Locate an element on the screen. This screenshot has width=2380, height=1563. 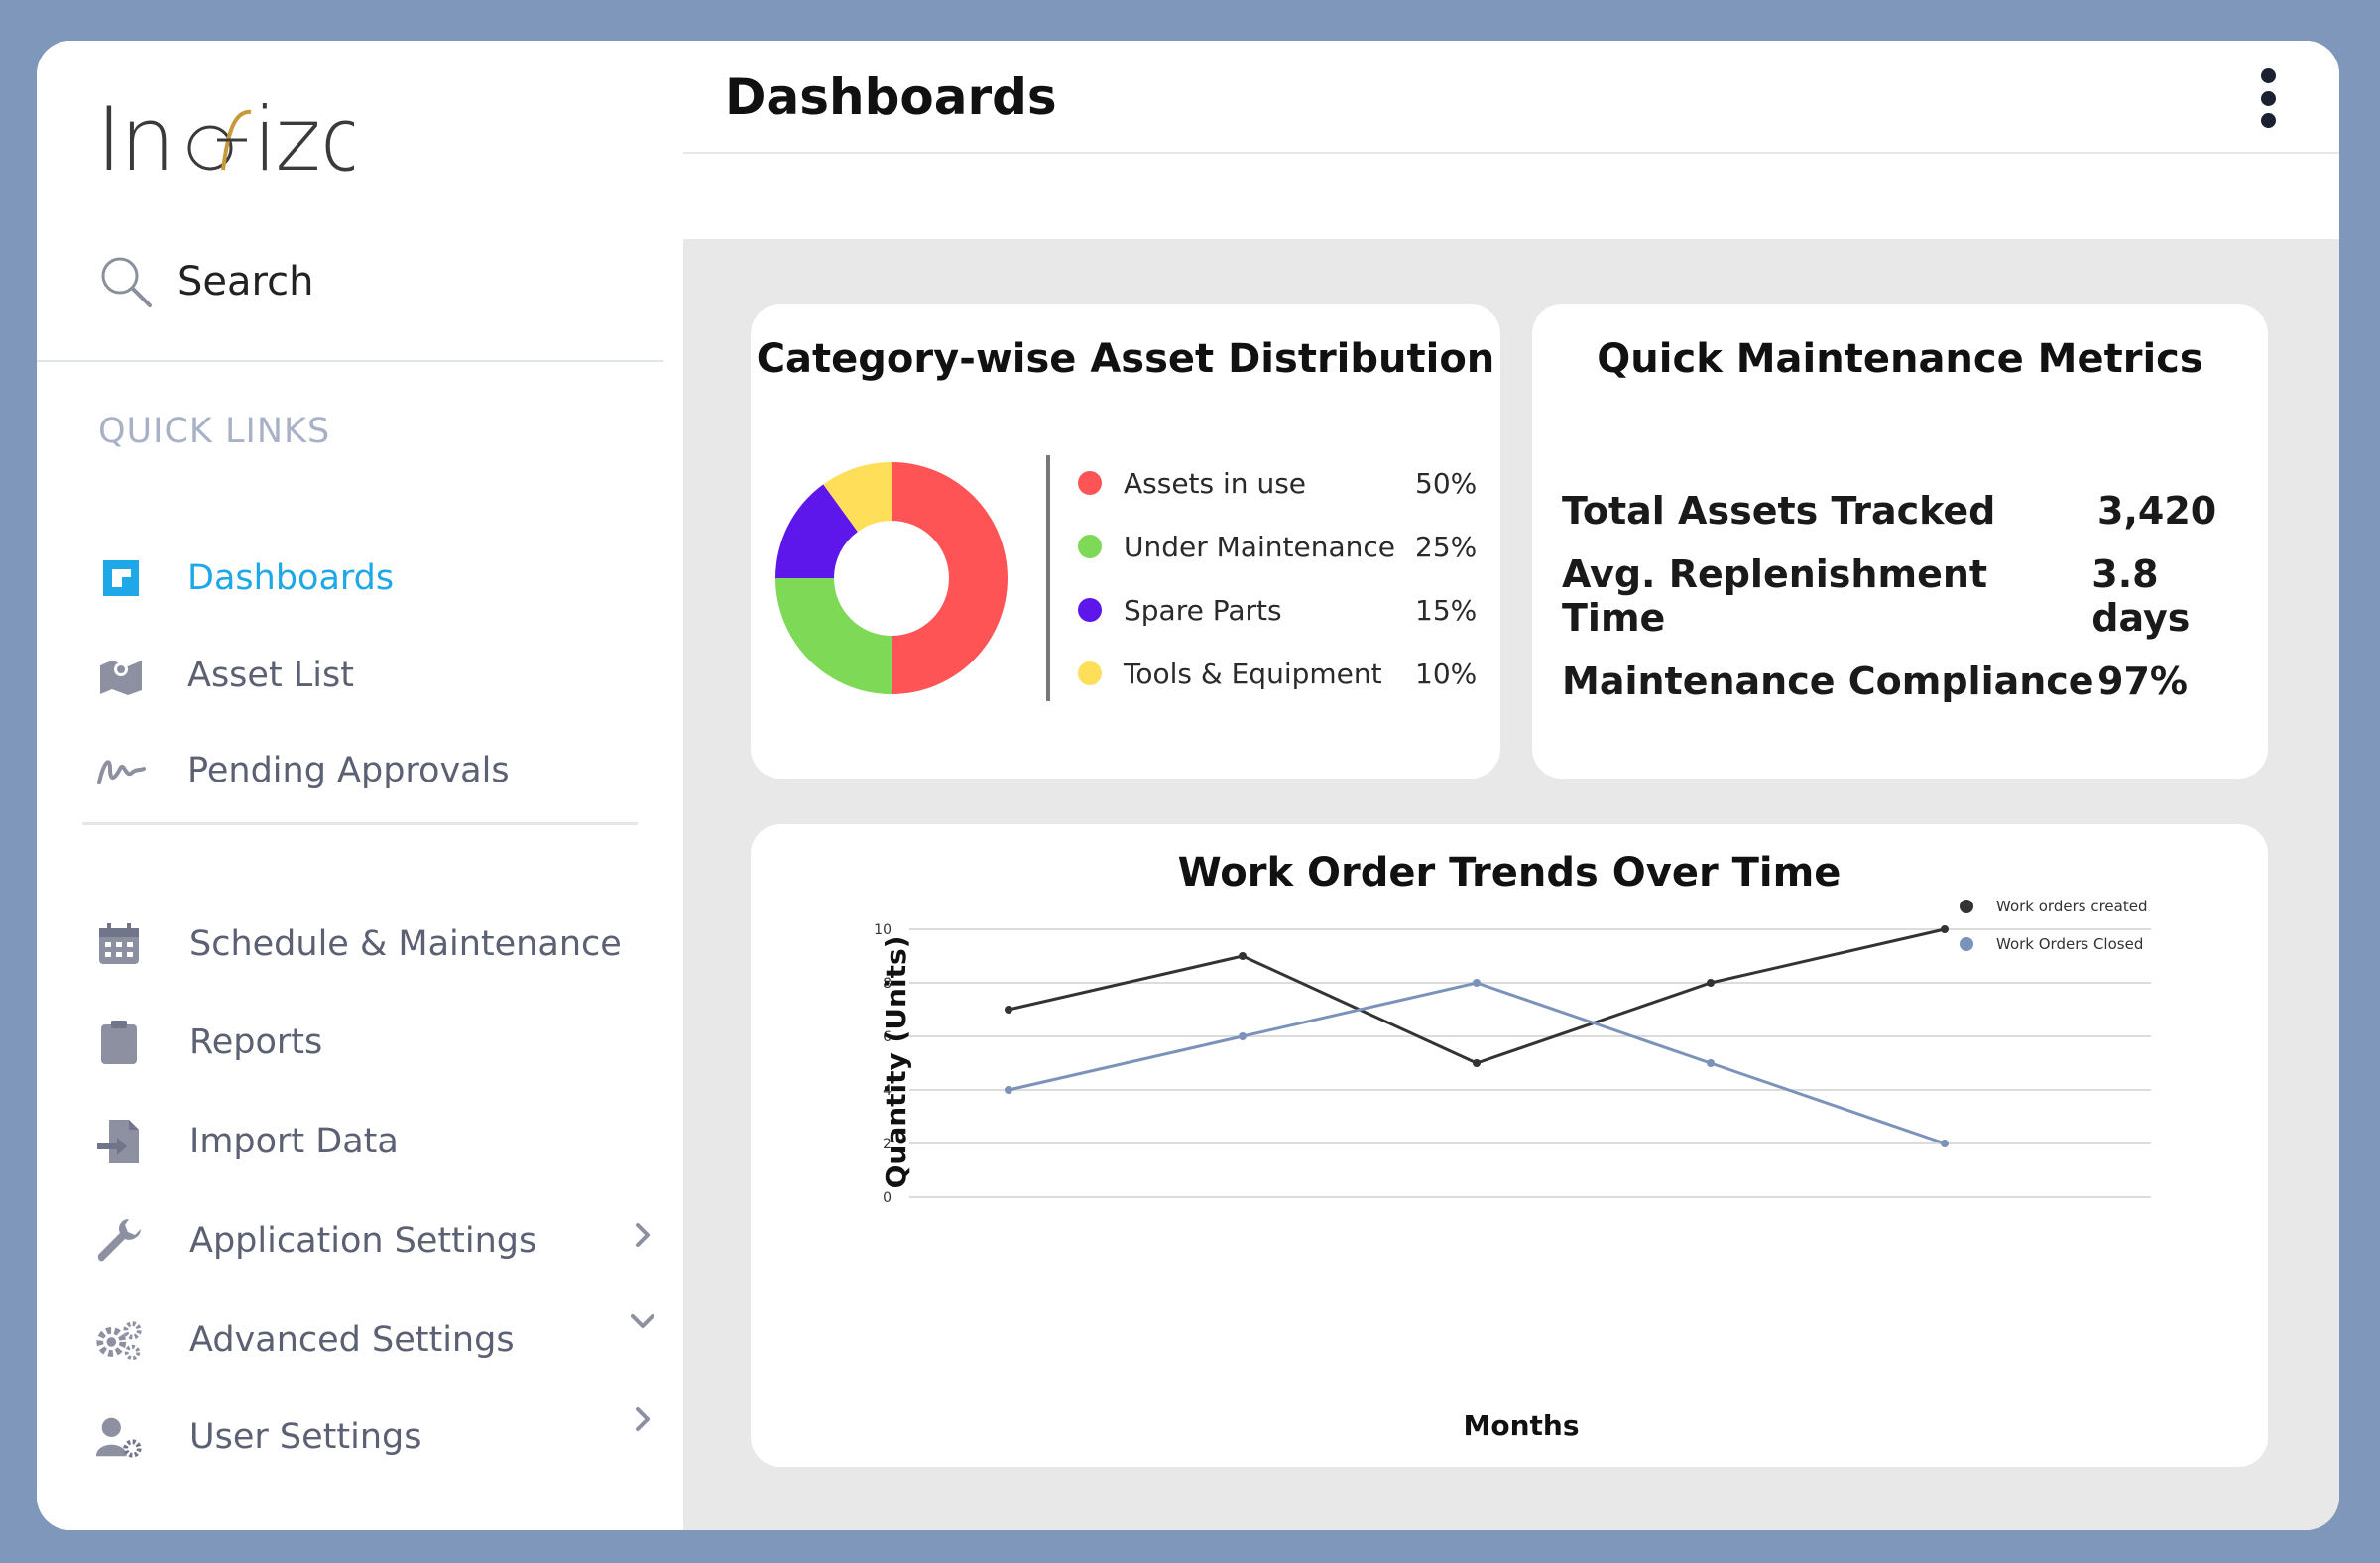
sidebar-item-schedule-maintenance: Schedule & Maintenance is located at coordinates (358, 944).